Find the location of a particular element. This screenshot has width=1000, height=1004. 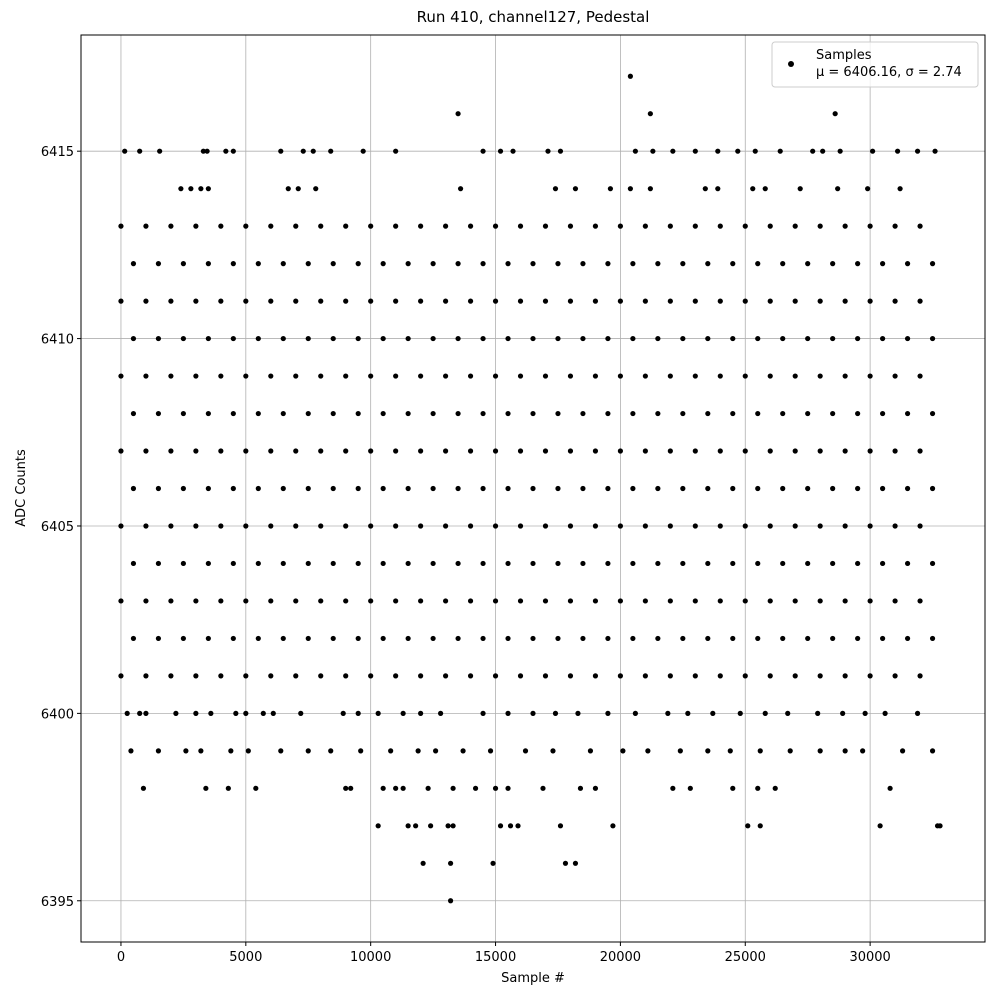

legend: Samples μ = 6406.16, σ = 2.74 is located at coordinates (875, 64).